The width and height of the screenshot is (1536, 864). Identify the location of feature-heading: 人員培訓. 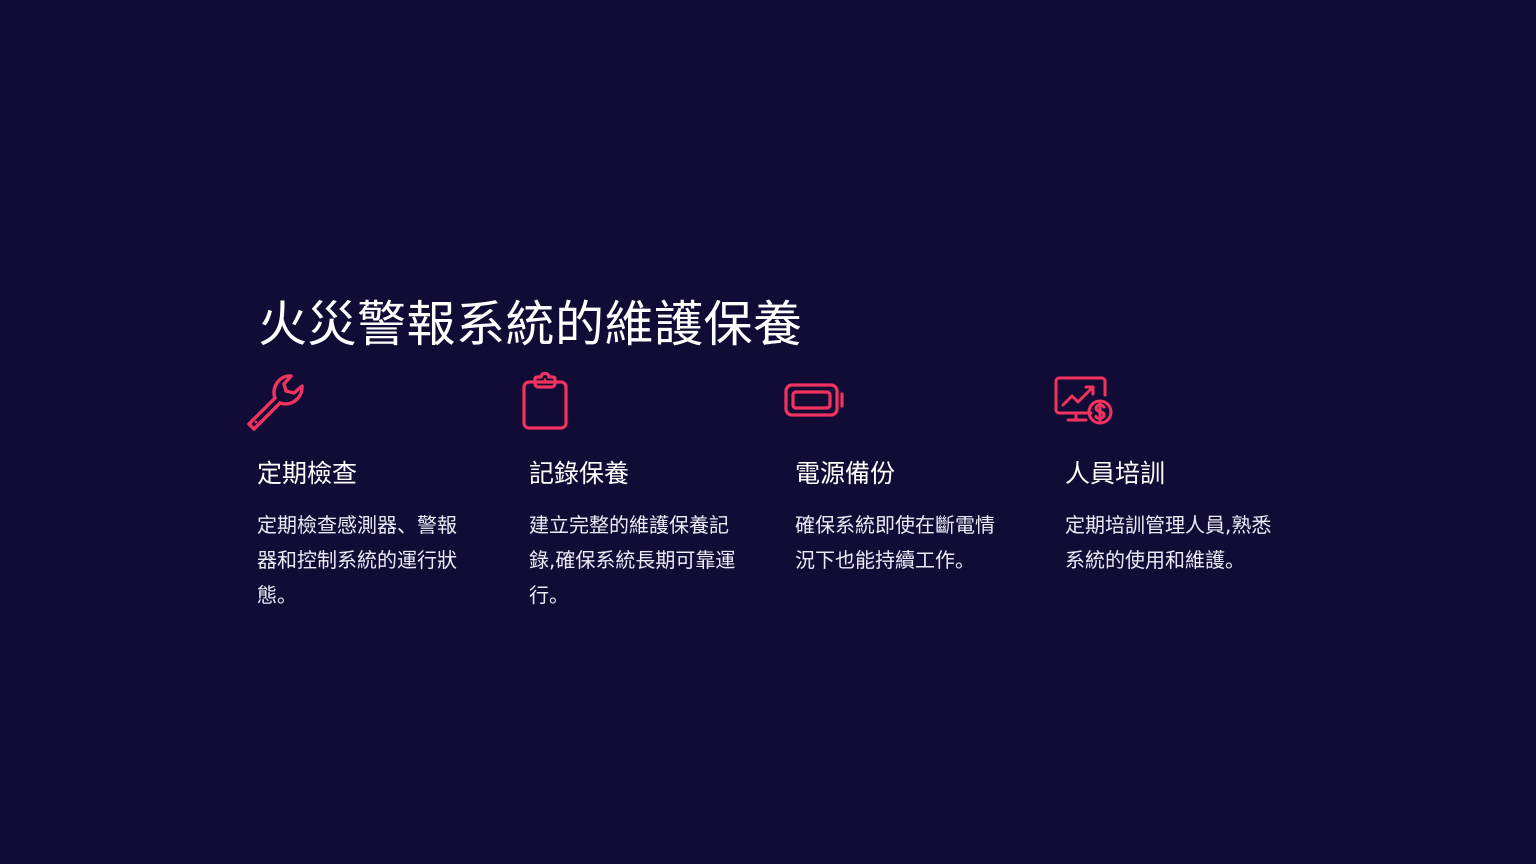
(1115, 473).